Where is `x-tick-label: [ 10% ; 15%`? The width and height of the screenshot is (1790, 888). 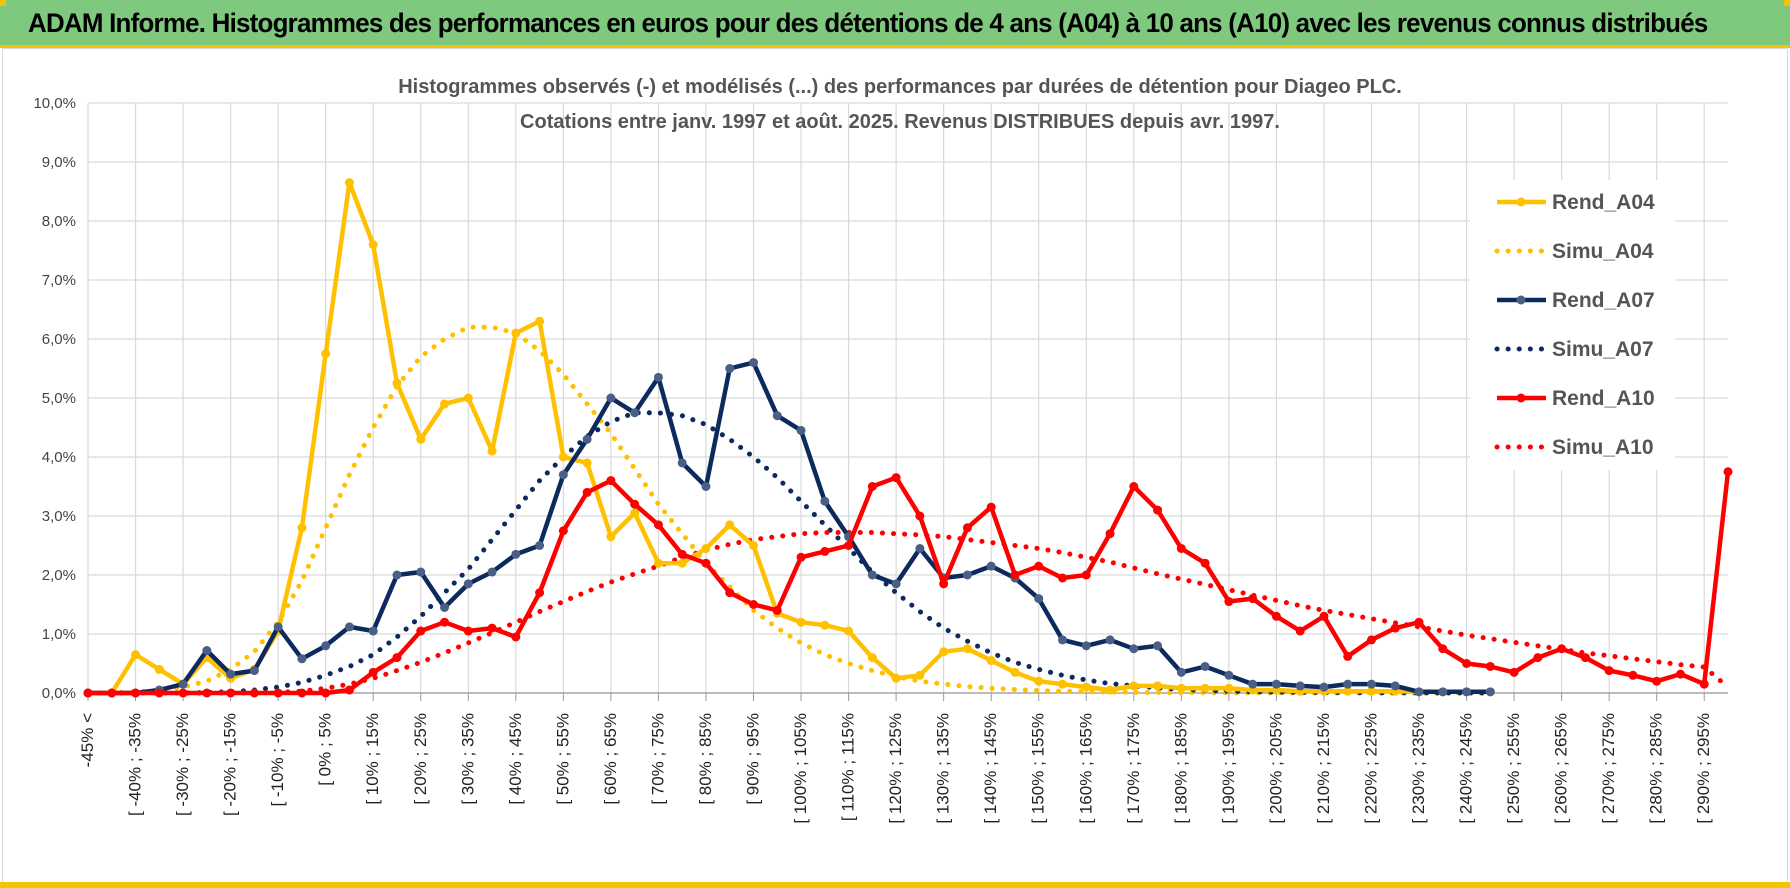 x-tick-label: [ 10% ; 15% is located at coordinates (372, 759).